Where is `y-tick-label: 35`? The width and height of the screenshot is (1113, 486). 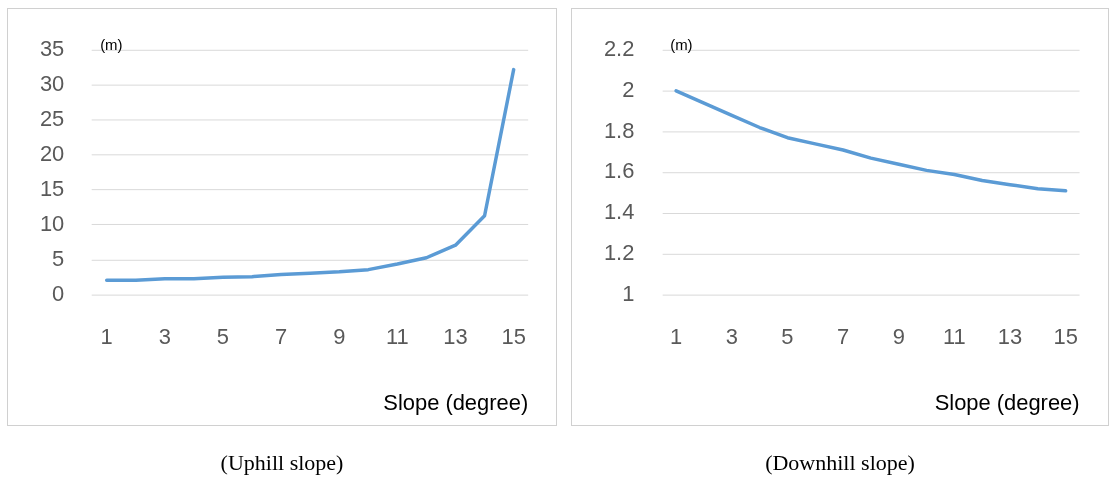 y-tick-label: 35 is located at coordinates (52, 49).